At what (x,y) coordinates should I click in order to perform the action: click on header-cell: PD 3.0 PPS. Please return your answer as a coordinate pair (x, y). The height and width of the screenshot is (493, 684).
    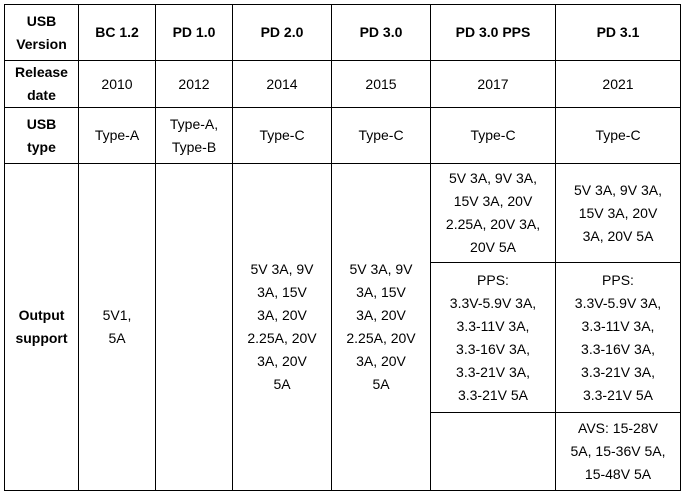
    Looking at the image, I should click on (493, 32).